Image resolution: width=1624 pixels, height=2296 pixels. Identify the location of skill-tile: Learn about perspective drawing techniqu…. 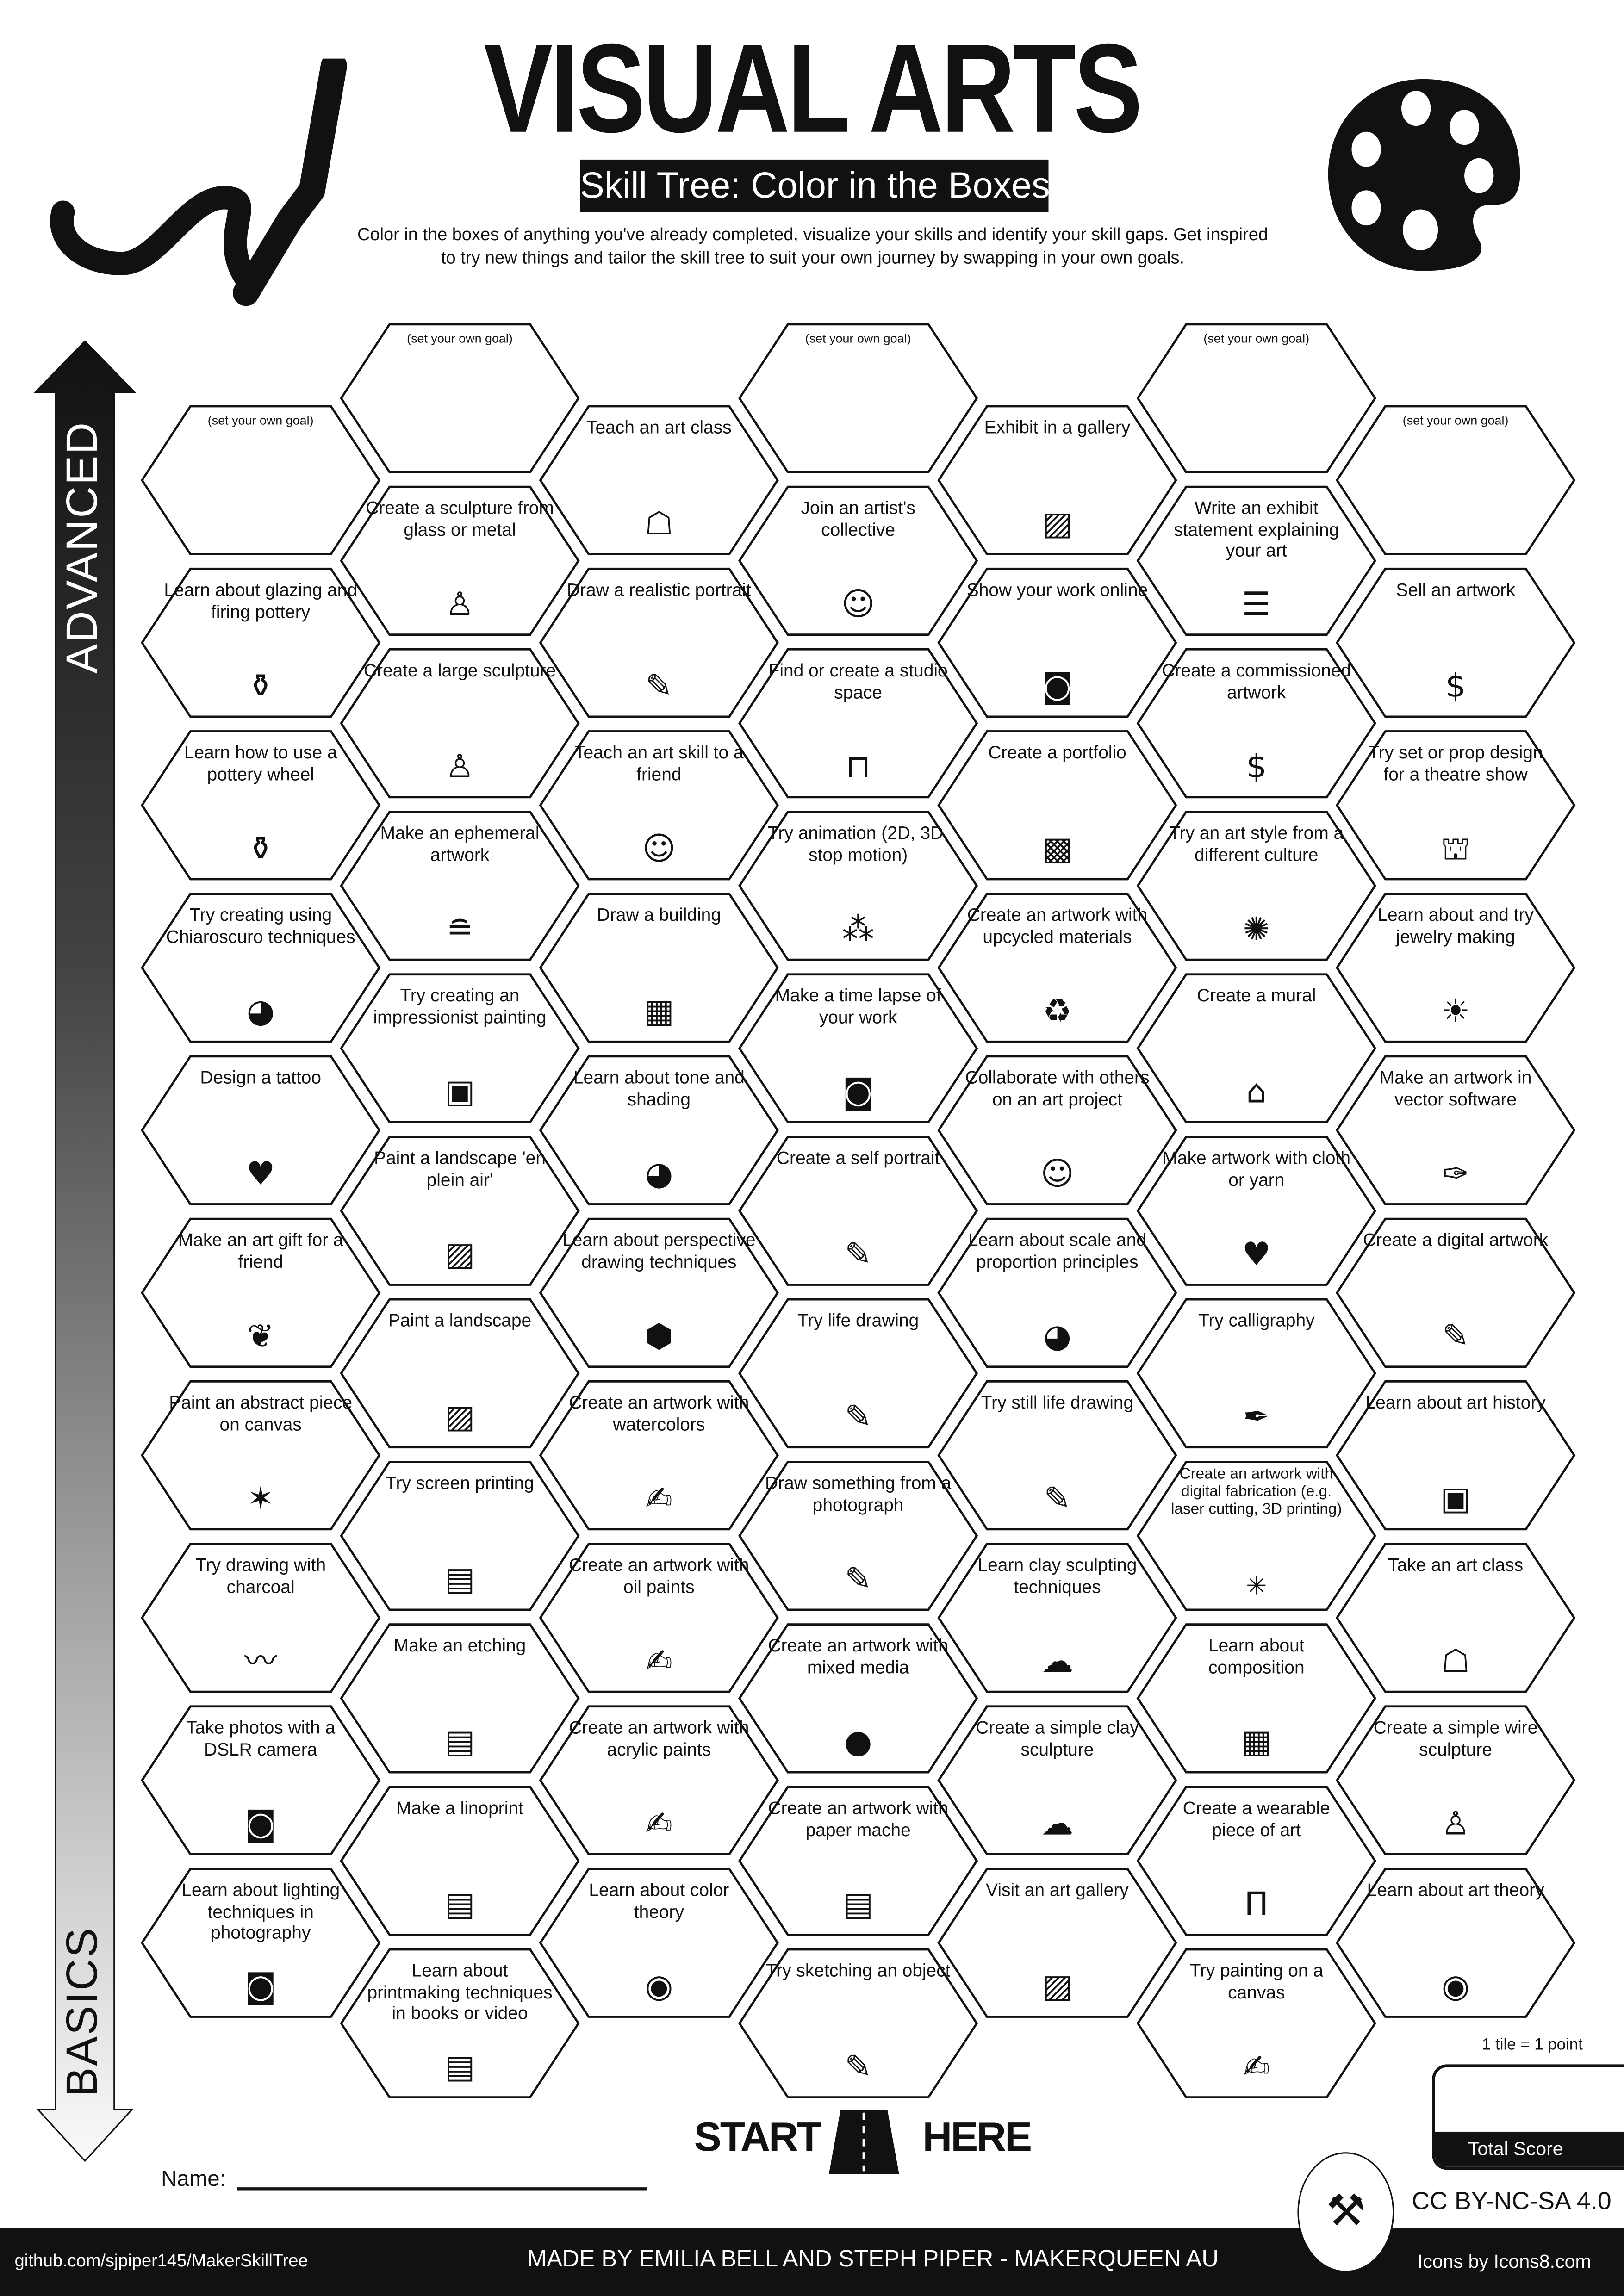
(659, 1293).